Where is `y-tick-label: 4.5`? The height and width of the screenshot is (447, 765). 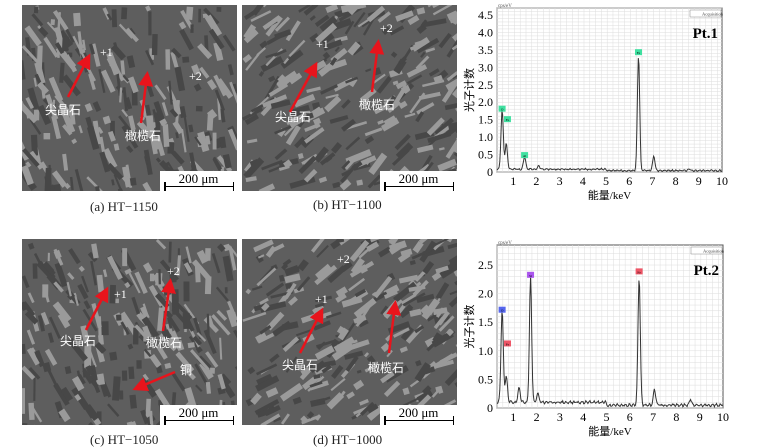
y-tick-label: 4.5 is located at coordinates (485, 15).